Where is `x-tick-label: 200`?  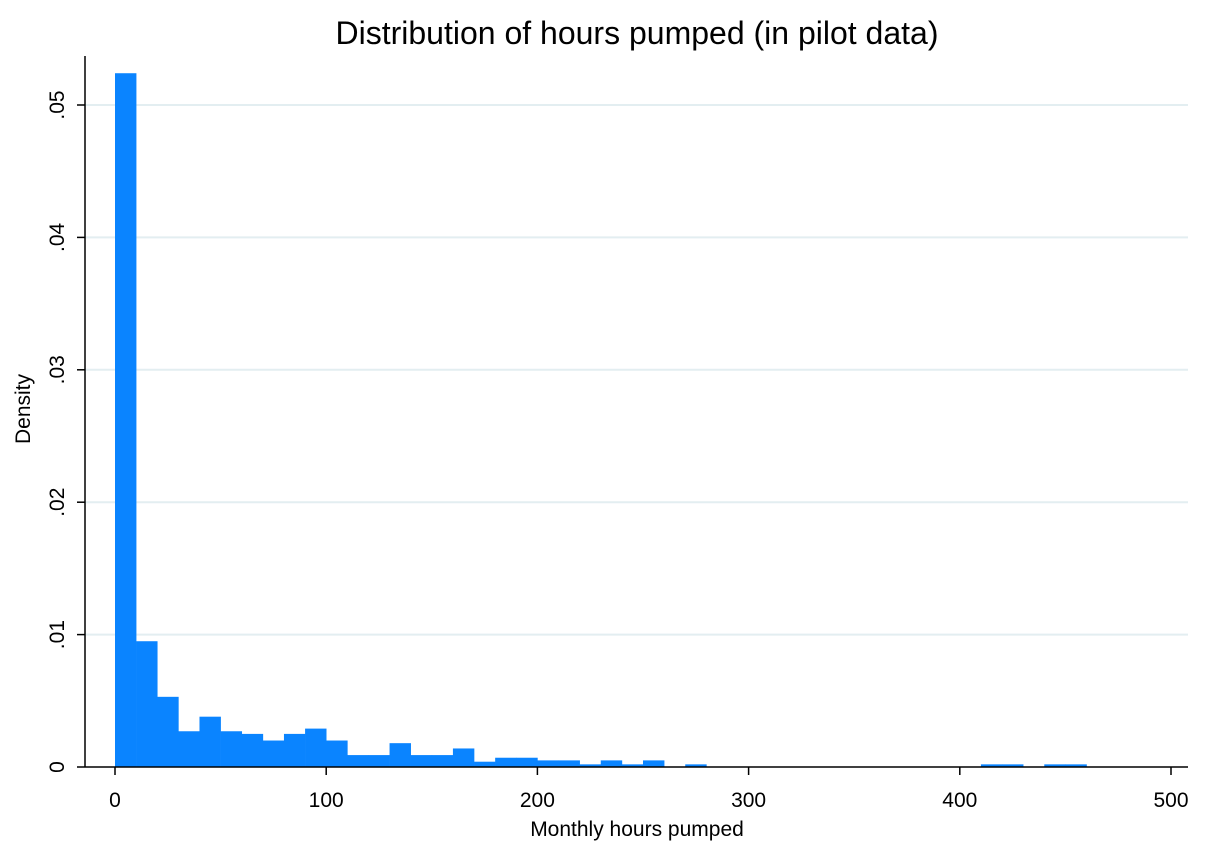 x-tick-label: 200 is located at coordinates (537, 800).